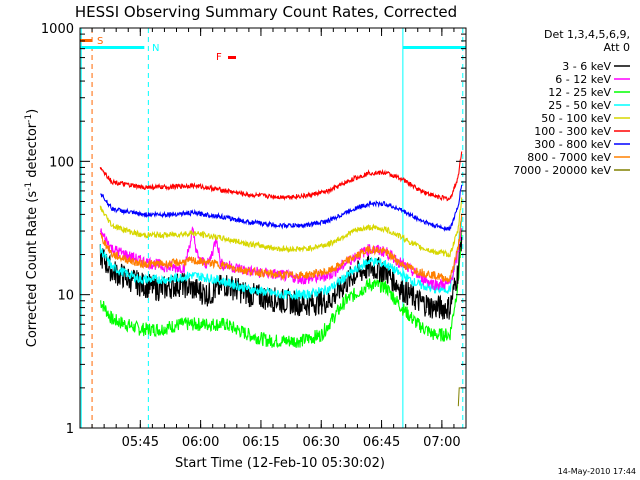 The image size is (640, 480). I want to click on marker-label-f: F, so click(219, 57).